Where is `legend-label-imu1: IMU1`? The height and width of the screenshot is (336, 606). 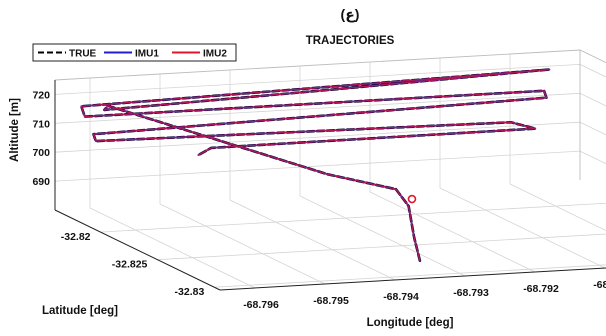 legend-label-imu1: IMU1 is located at coordinates (147, 54).